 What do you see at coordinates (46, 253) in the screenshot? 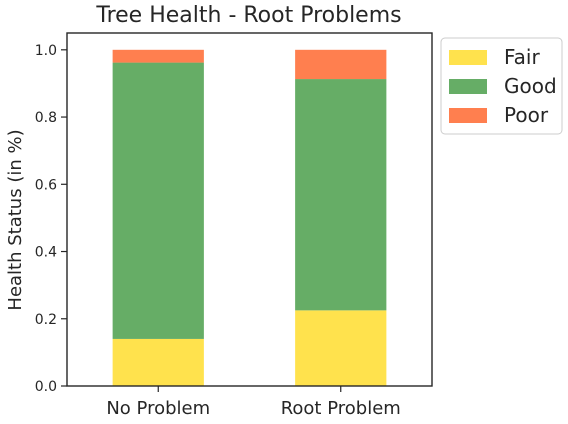
I see `y-tick-label: 0.4` at bounding box center [46, 253].